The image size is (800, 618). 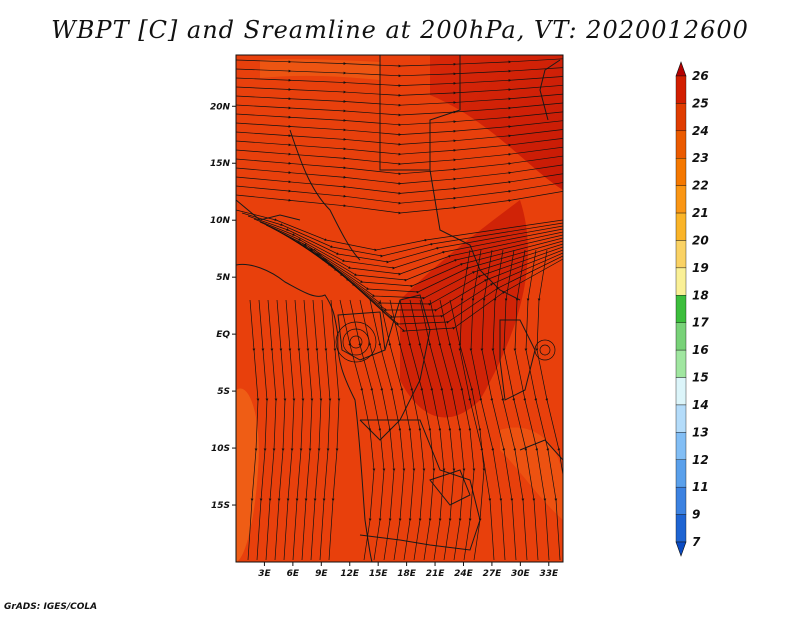 What do you see at coordinates (696, 542) in the screenshot?
I see `colorbar-label: 7` at bounding box center [696, 542].